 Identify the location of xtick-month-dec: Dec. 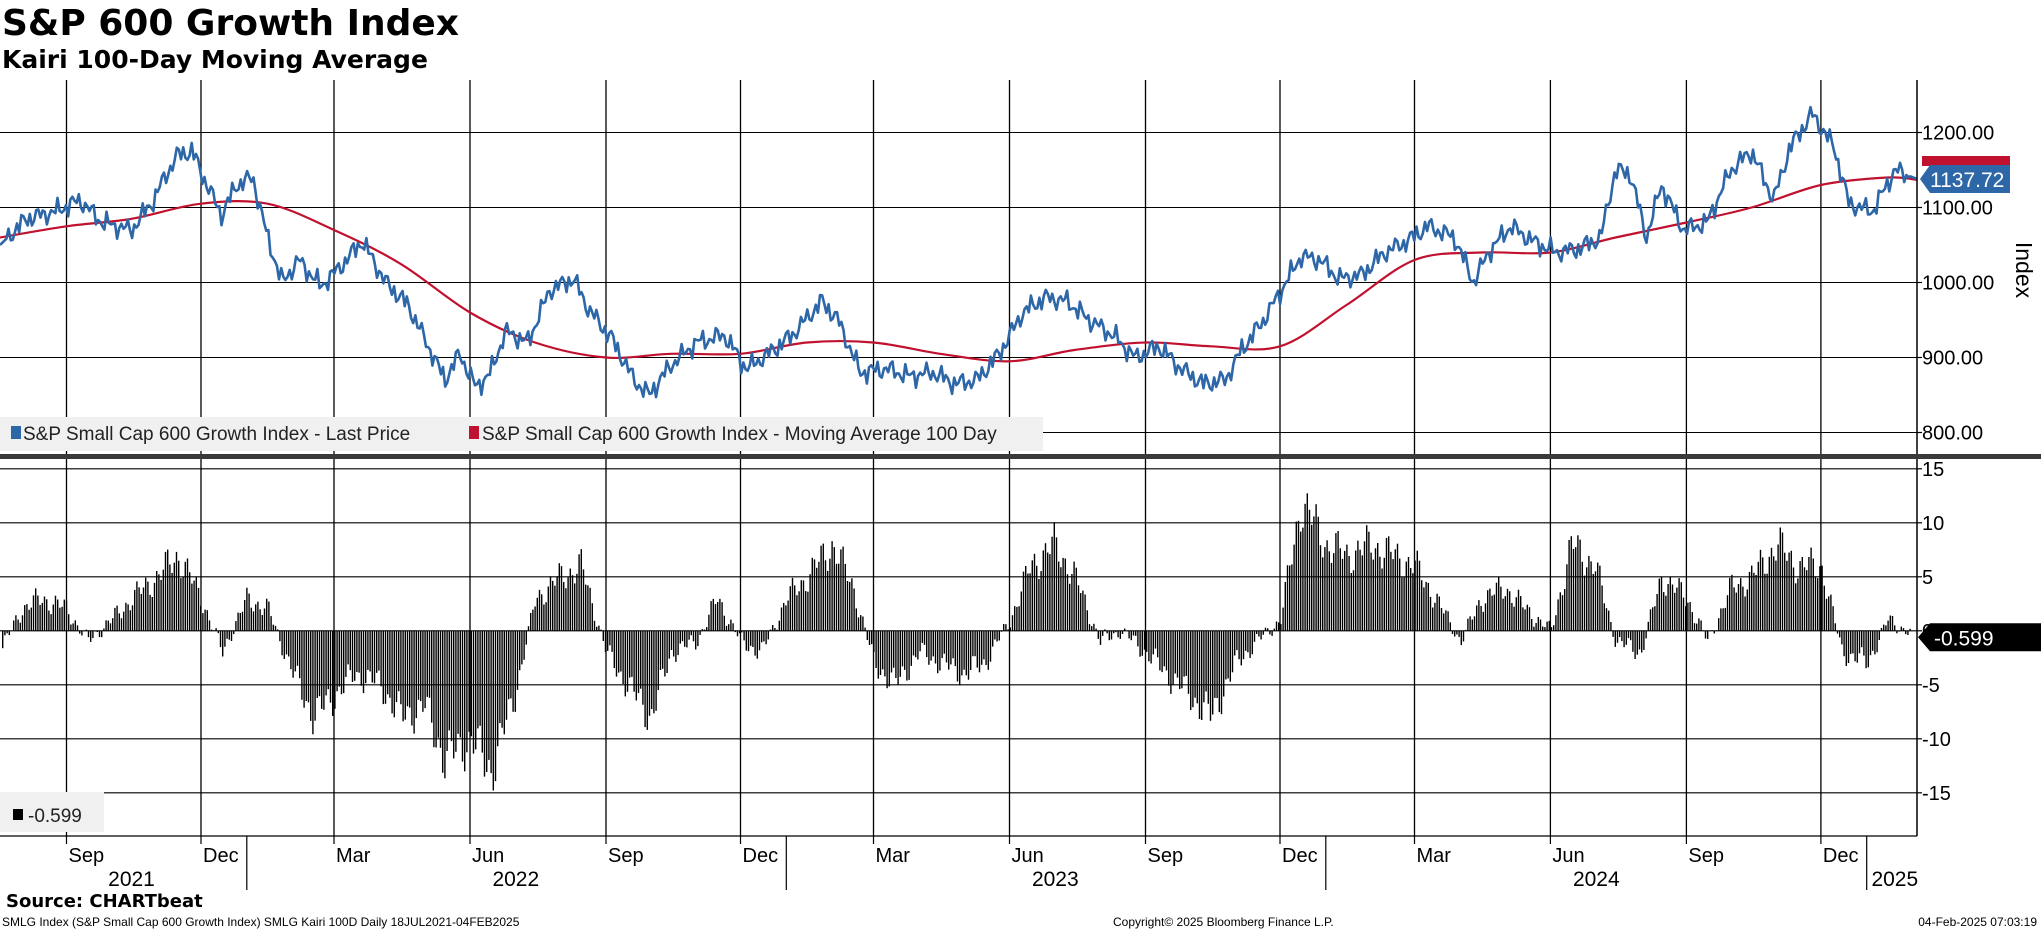
(761, 856).